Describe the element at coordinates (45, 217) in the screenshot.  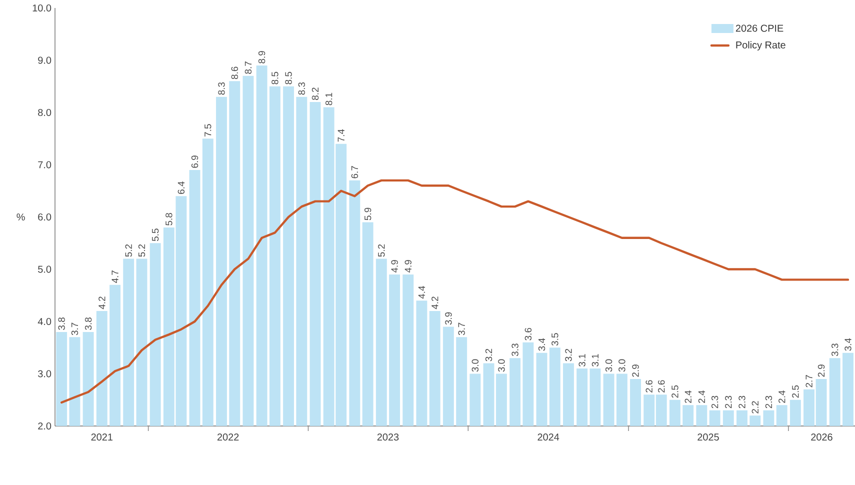
I see `y-tick-label: 6.0` at that location.